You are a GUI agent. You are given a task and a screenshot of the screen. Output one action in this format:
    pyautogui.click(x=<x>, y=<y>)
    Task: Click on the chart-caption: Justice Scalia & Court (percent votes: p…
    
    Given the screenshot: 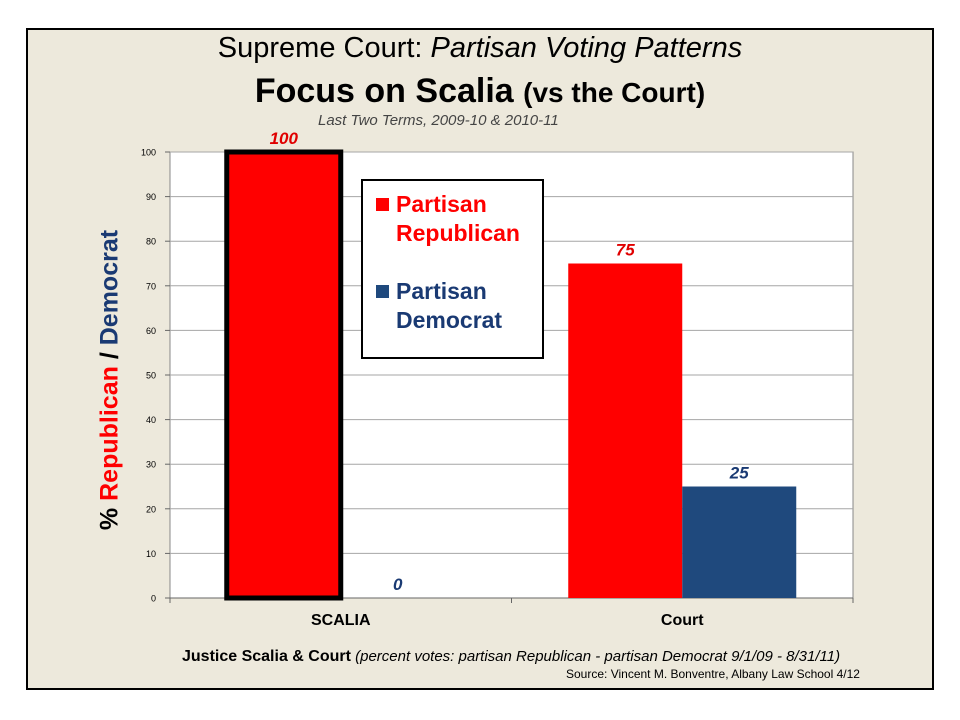 What is the action you would take?
    pyautogui.click(x=511, y=657)
    